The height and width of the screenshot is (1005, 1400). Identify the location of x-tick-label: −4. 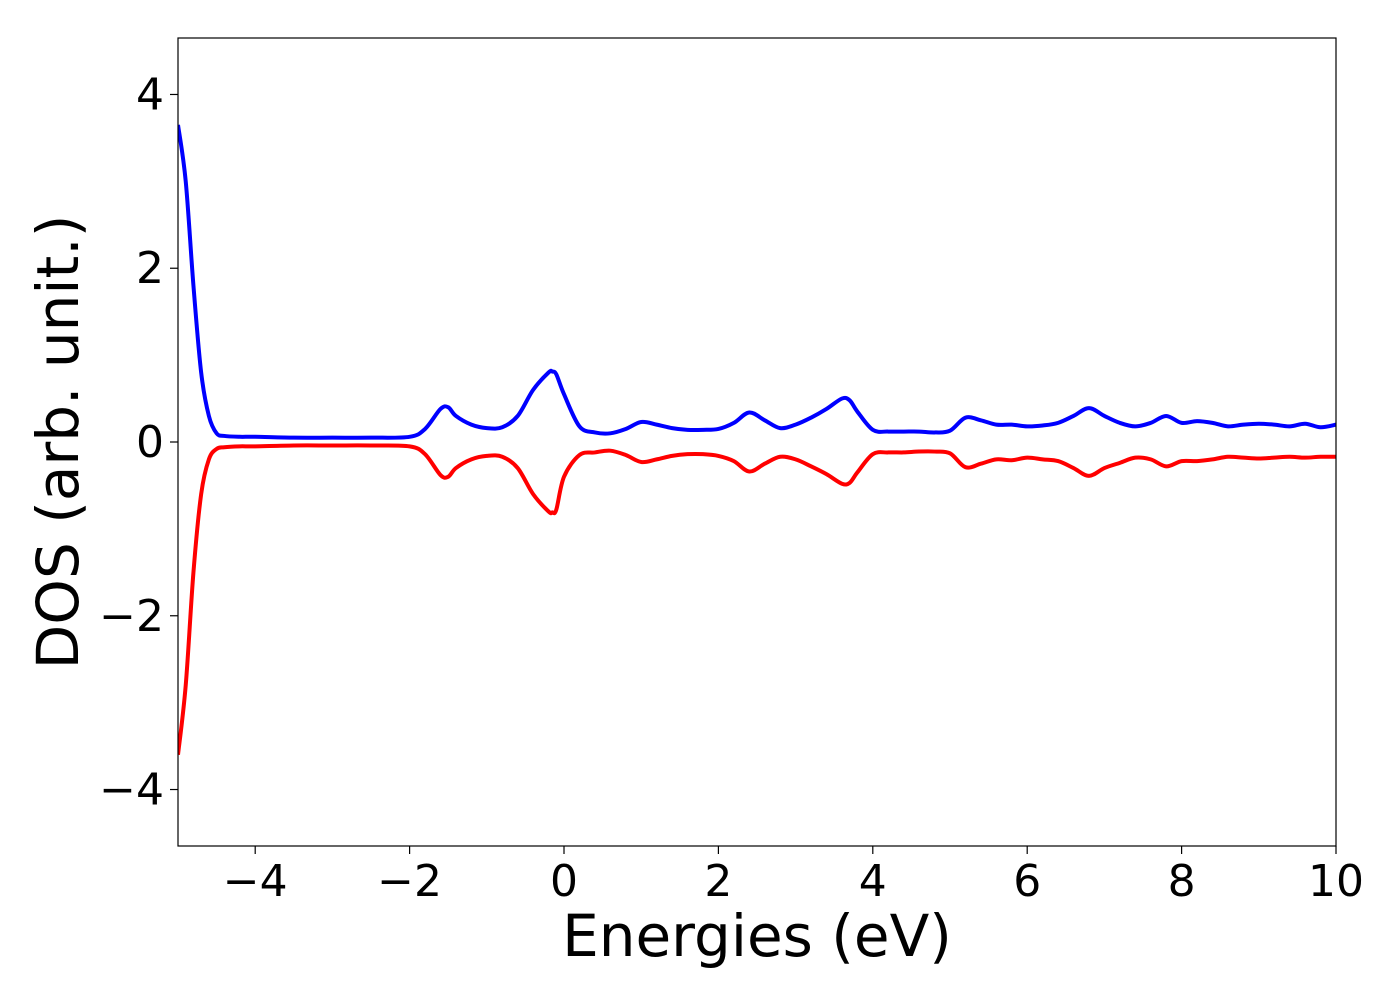
(255, 881).